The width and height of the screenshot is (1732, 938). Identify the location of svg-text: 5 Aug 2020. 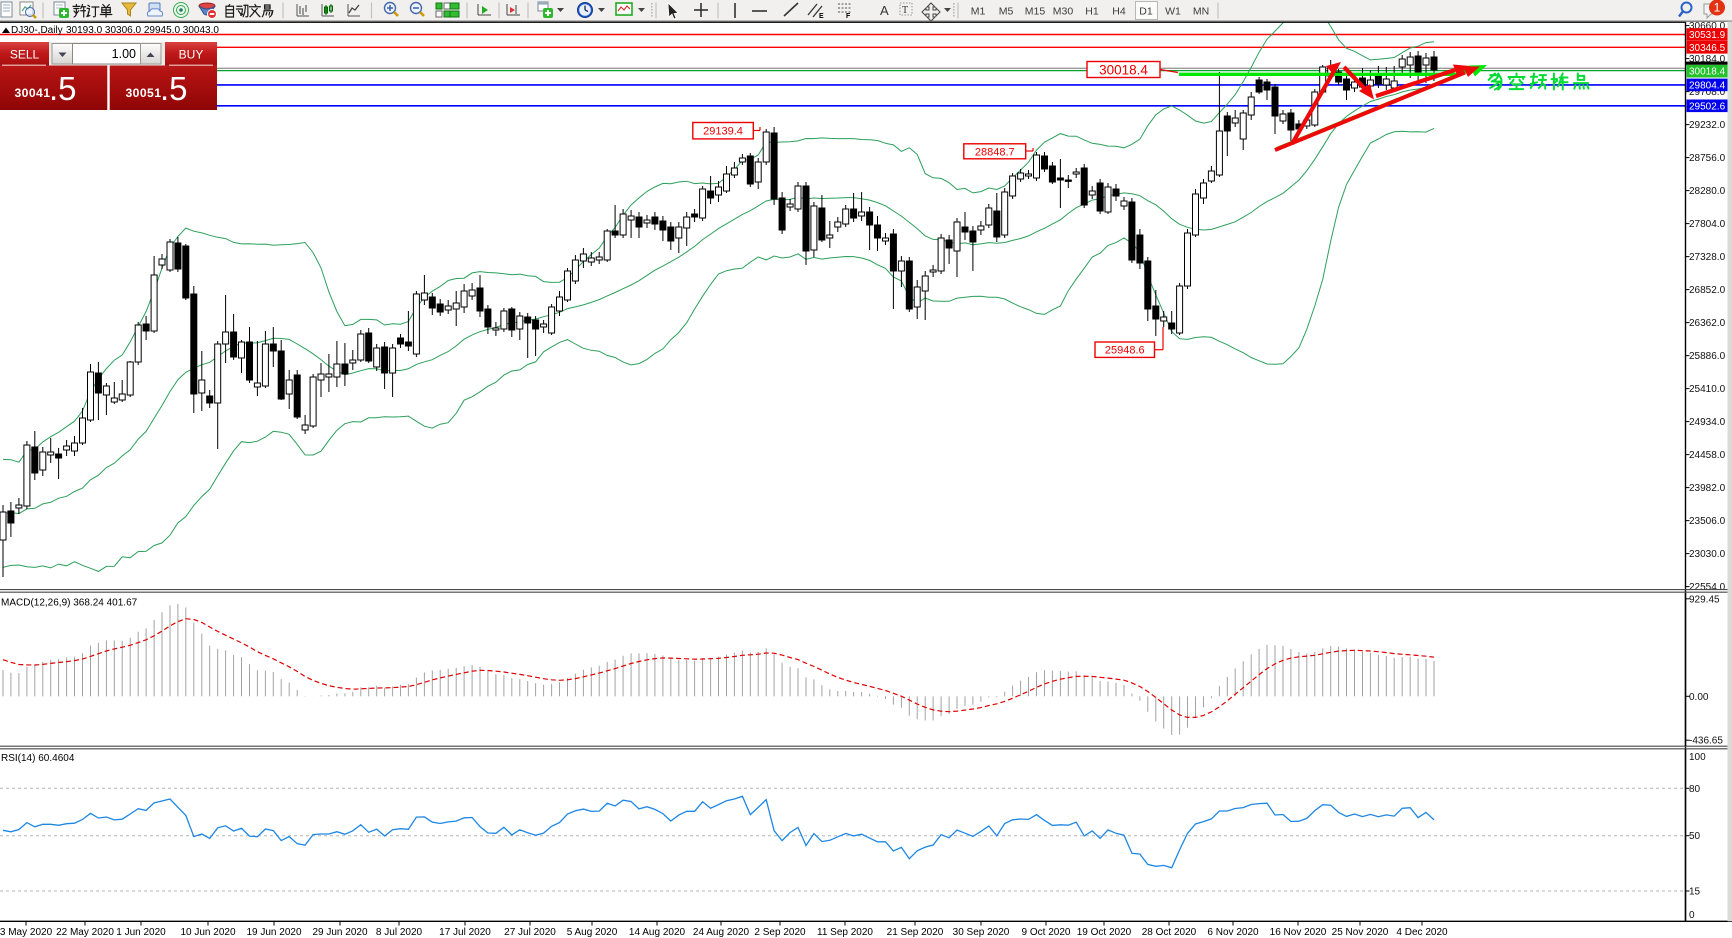
(592, 932).